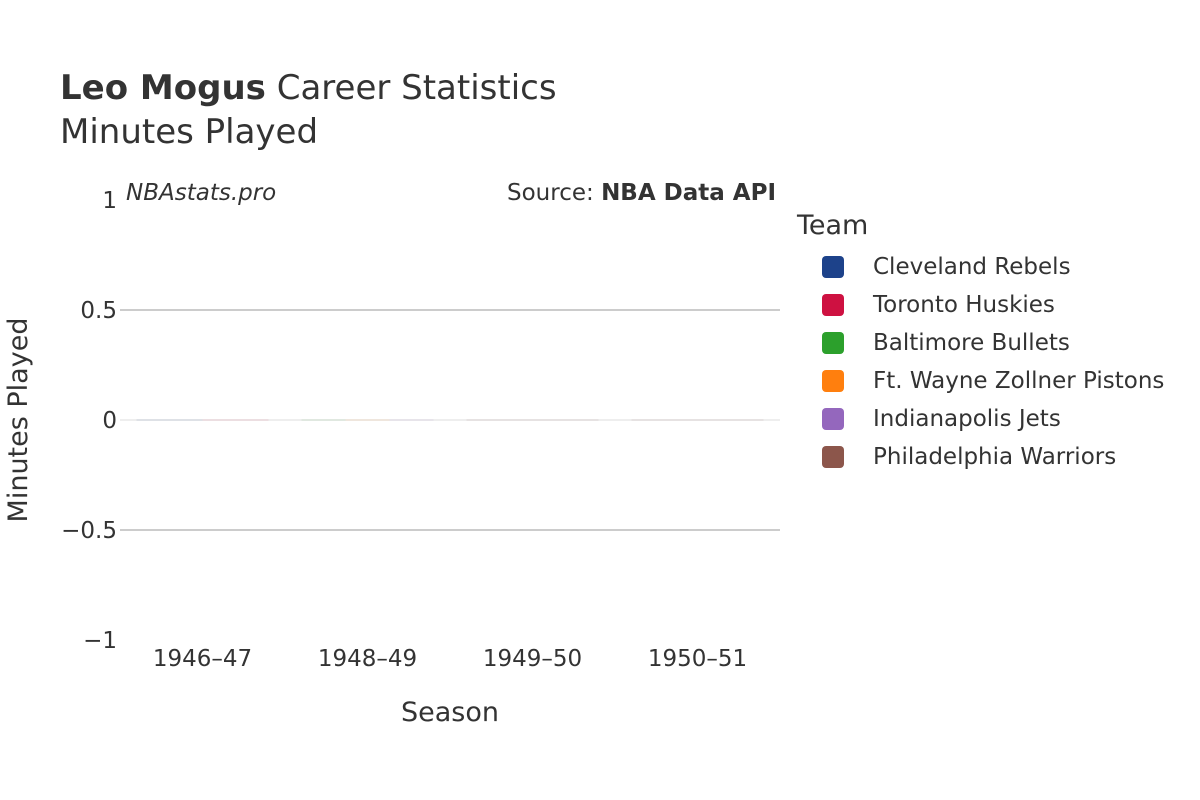  What do you see at coordinates (201, 193) in the screenshot?
I see `watermark: NBAstats.pro` at bounding box center [201, 193].